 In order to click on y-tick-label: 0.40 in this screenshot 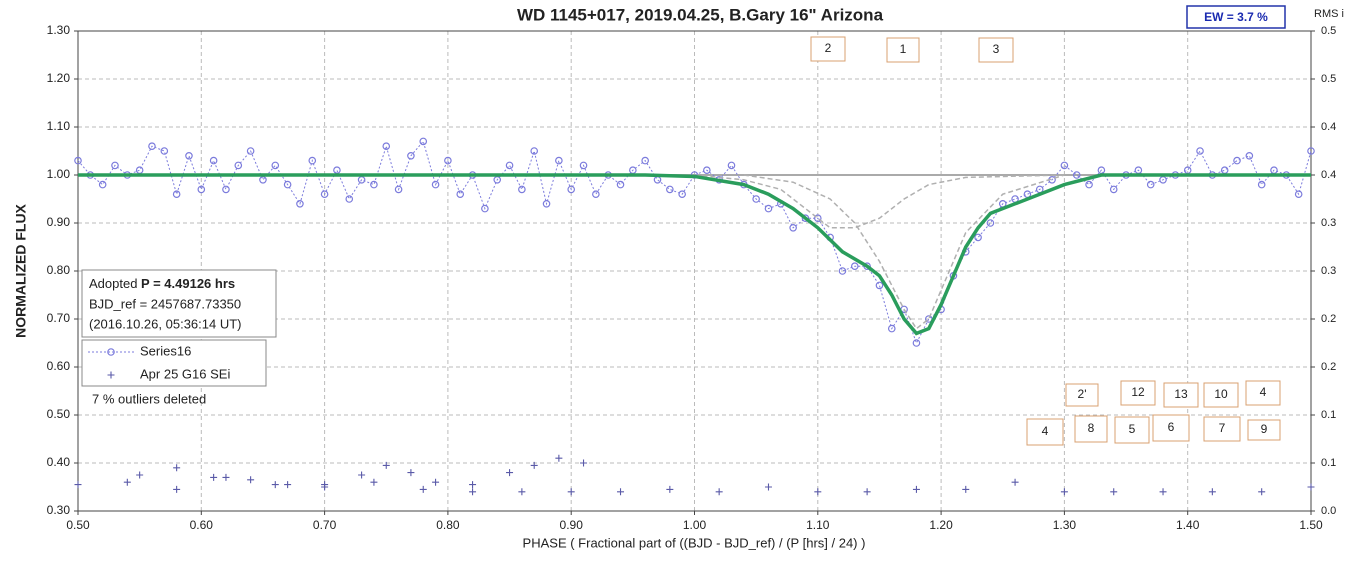, I will do `click(59, 462)`.